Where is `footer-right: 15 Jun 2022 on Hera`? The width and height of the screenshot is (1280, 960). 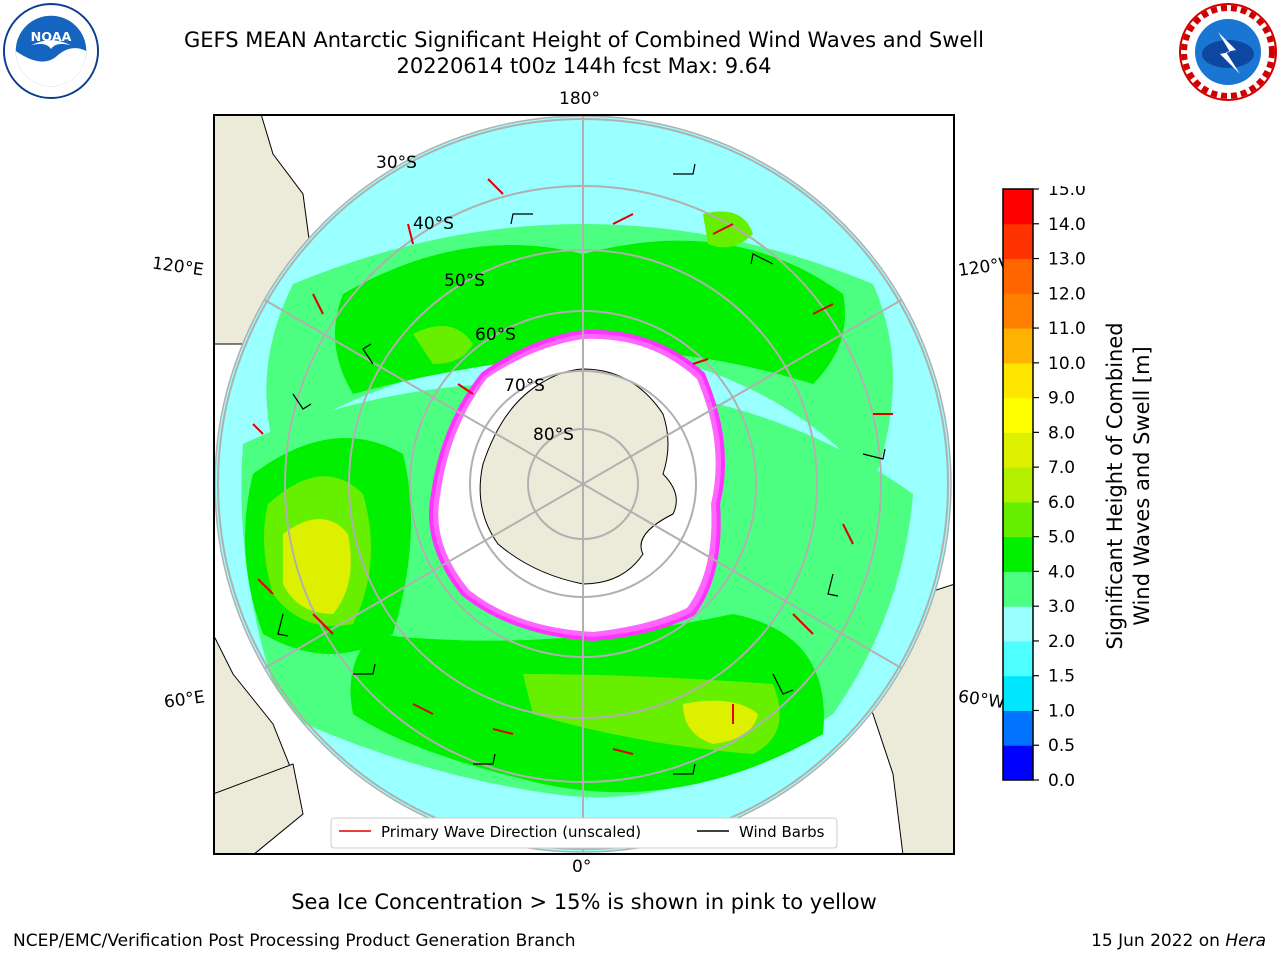
footer-right: 15 Jun 2022 on Hera is located at coordinates (1178, 941).